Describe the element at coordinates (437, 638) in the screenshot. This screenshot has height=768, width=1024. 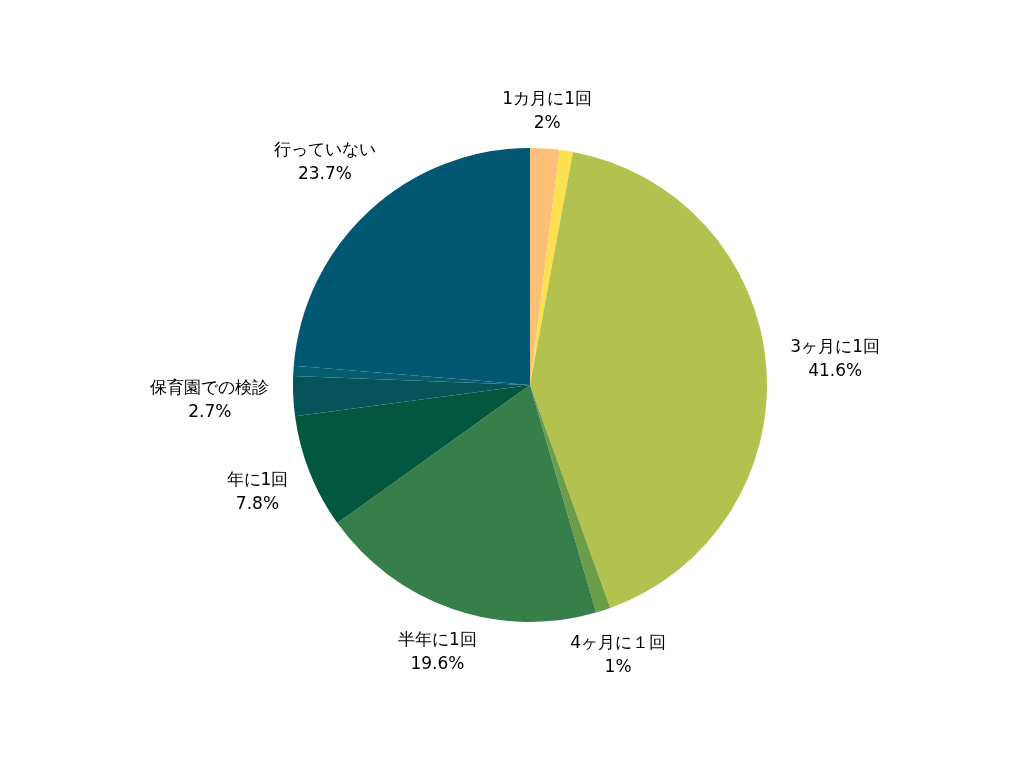
I see `slice-label: 半年に1回` at that location.